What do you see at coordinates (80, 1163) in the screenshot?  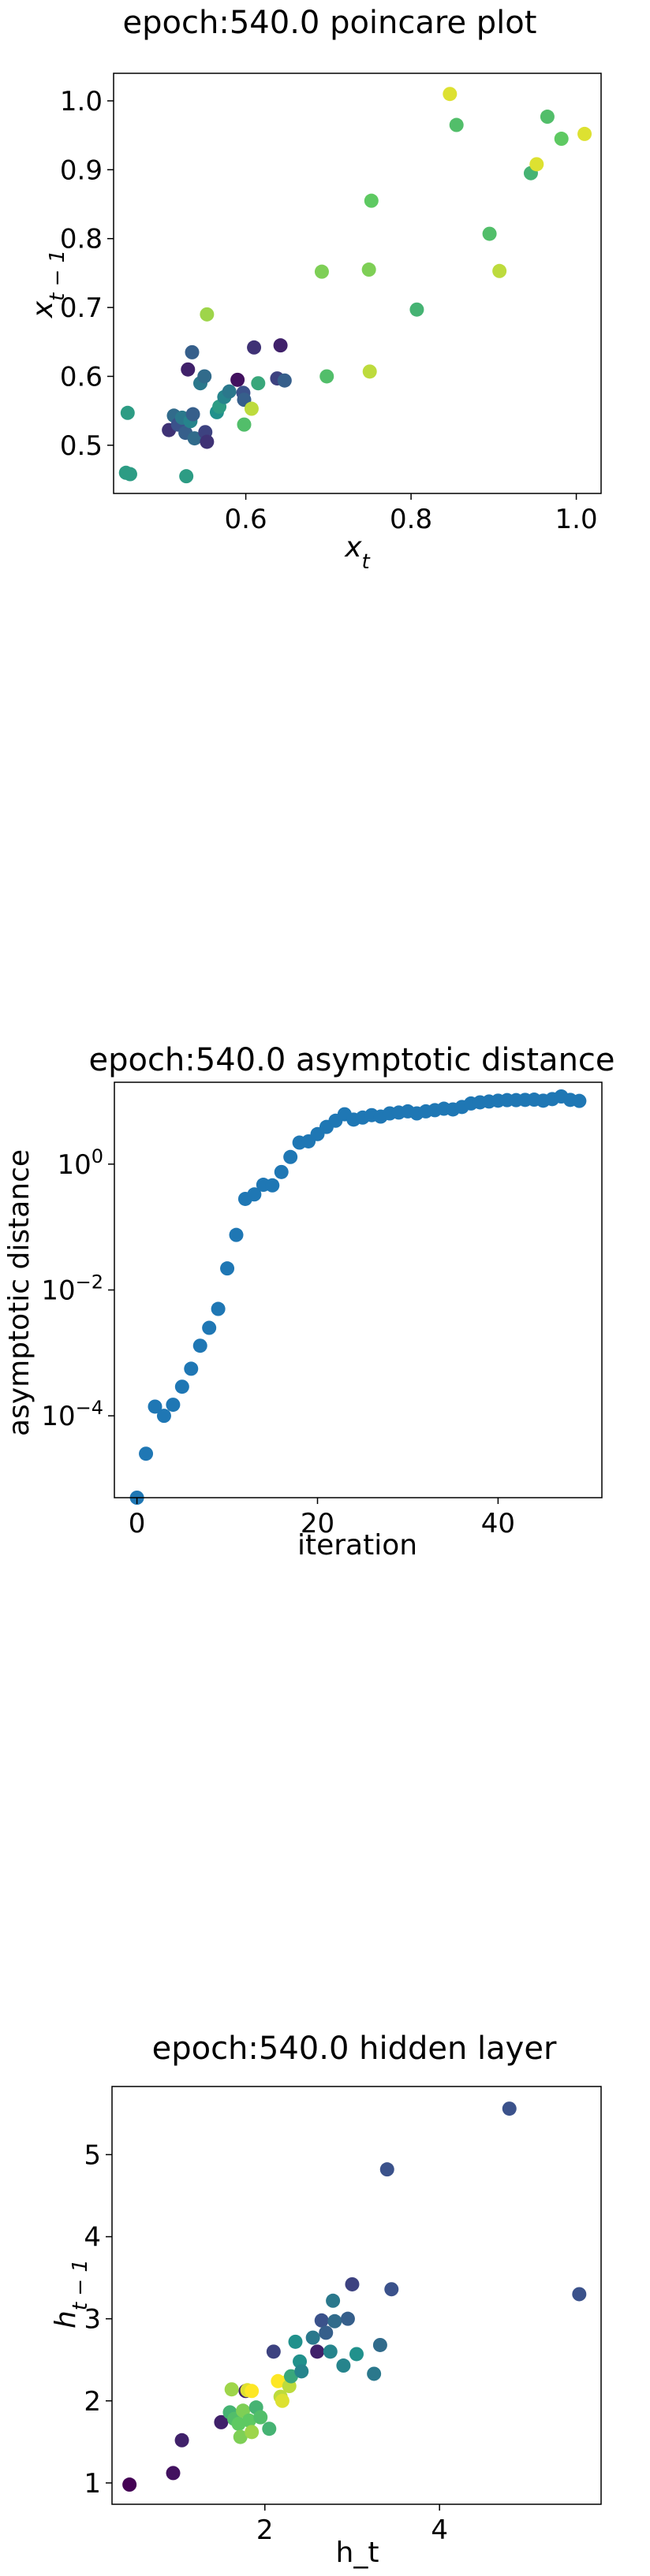 I see `y-tick-label: 10⁰` at bounding box center [80, 1163].